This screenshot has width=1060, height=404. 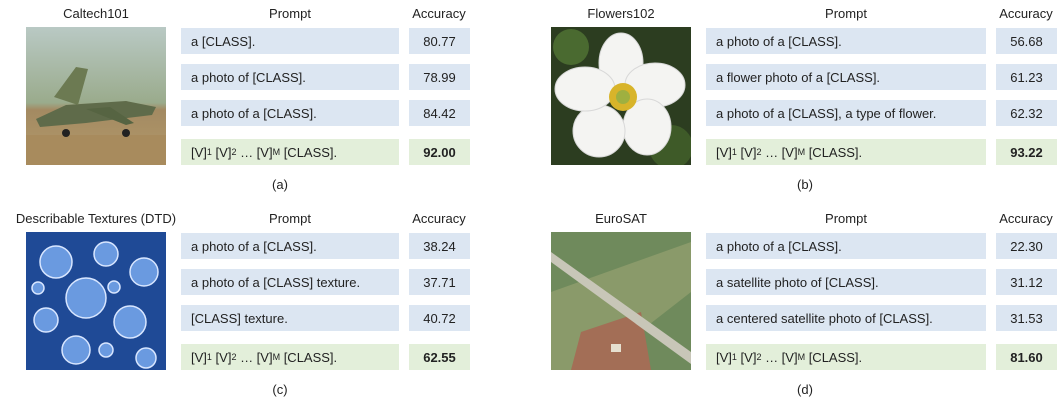 What do you see at coordinates (280, 184) in the screenshot?
I see `caption: (a)` at bounding box center [280, 184].